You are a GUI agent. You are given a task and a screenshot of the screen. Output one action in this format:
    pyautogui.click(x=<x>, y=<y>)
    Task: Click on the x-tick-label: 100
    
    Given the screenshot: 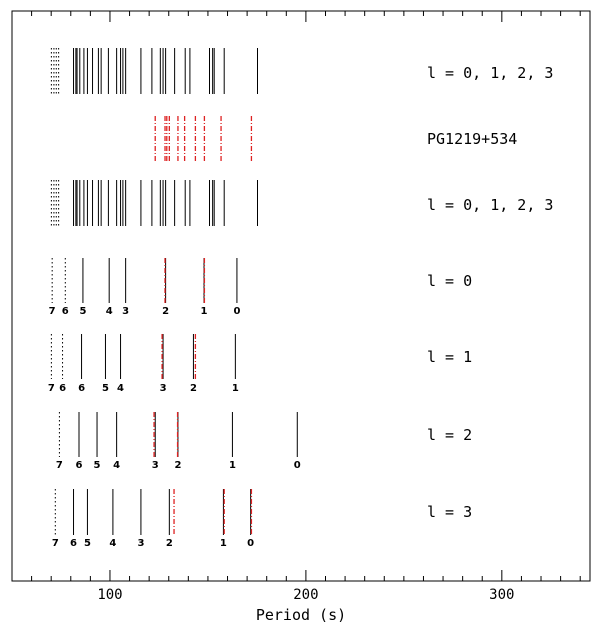 What is the action you would take?
    pyautogui.click(x=109, y=595)
    